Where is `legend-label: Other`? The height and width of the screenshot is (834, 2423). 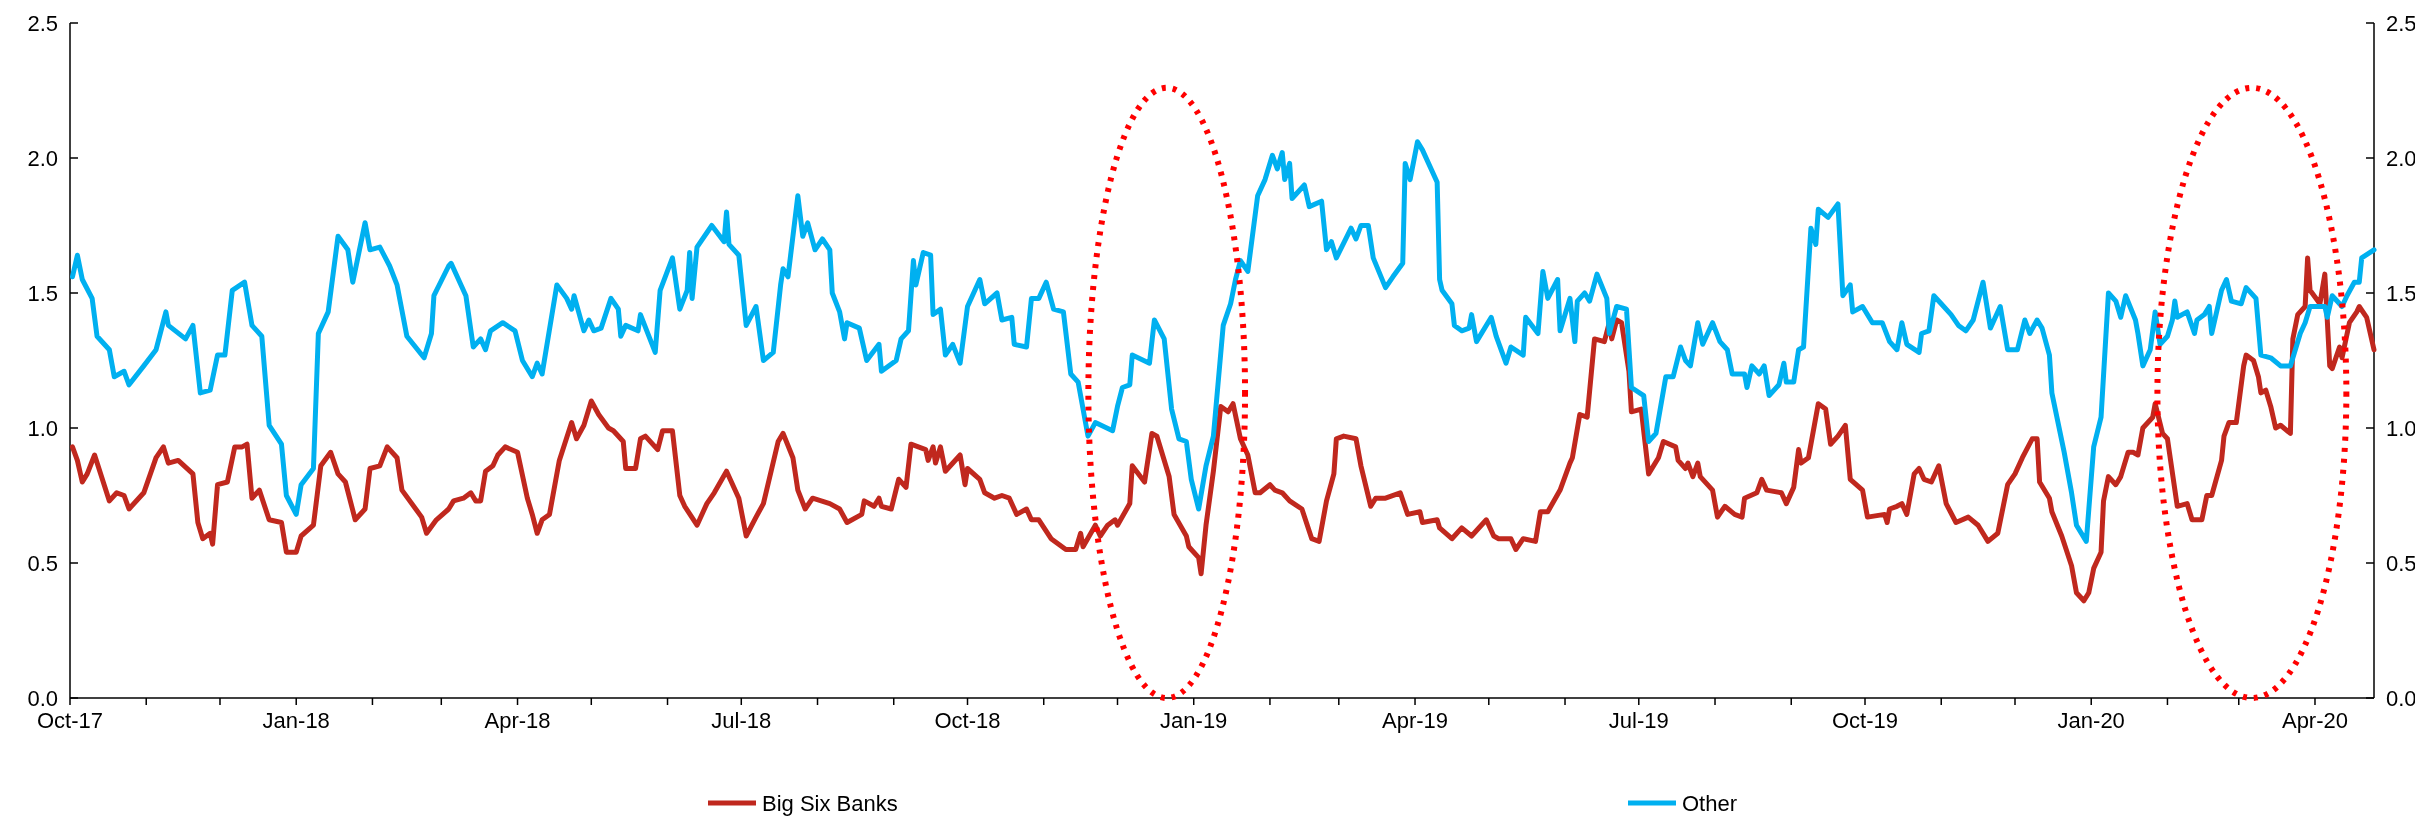 legend-label: Other is located at coordinates (1710, 803).